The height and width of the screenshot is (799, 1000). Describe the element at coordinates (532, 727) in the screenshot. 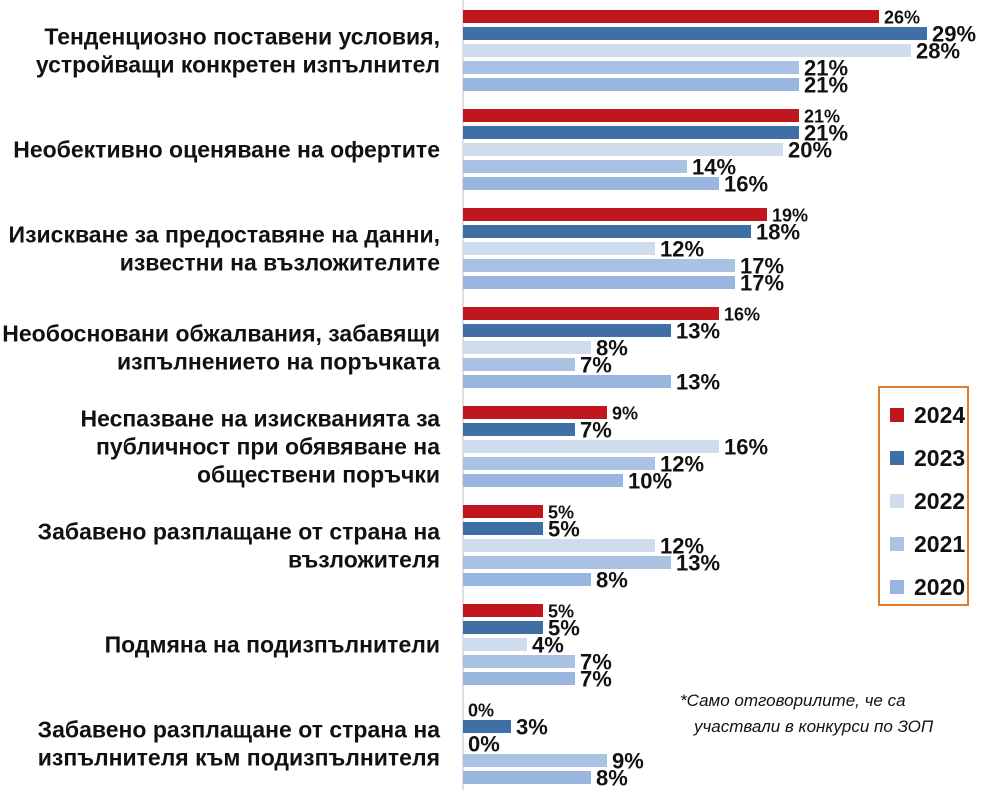

I see `value-label-2023: 3%` at that location.